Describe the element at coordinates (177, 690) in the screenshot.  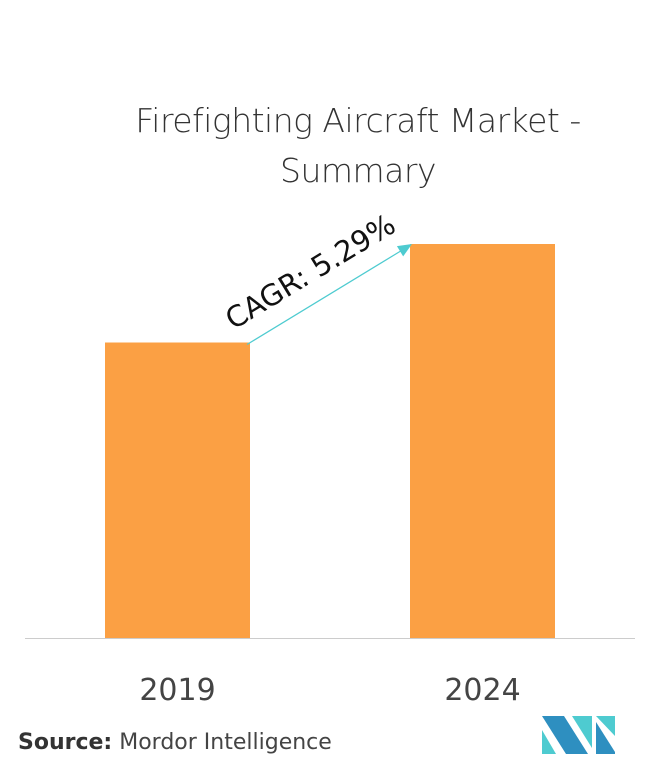
I see `x-tick-label: 2019` at that location.